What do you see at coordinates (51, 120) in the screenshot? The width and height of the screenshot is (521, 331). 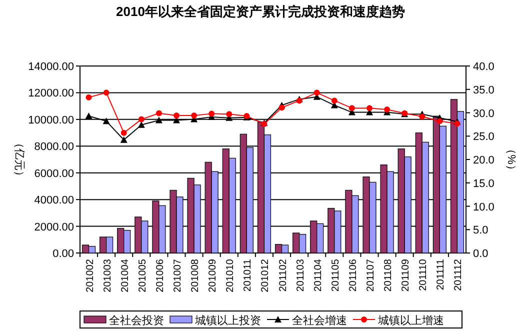 I see `y-tick-label: 10000.00` at bounding box center [51, 120].